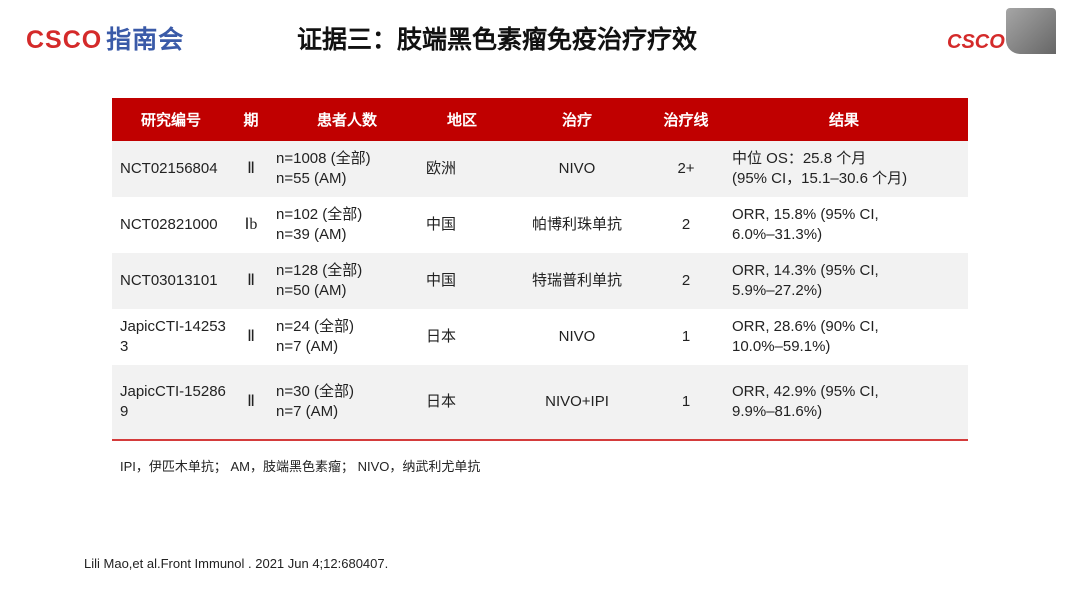 The height and width of the screenshot is (608, 1080). I want to click on phase: Ⅰb, so click(251, 224).